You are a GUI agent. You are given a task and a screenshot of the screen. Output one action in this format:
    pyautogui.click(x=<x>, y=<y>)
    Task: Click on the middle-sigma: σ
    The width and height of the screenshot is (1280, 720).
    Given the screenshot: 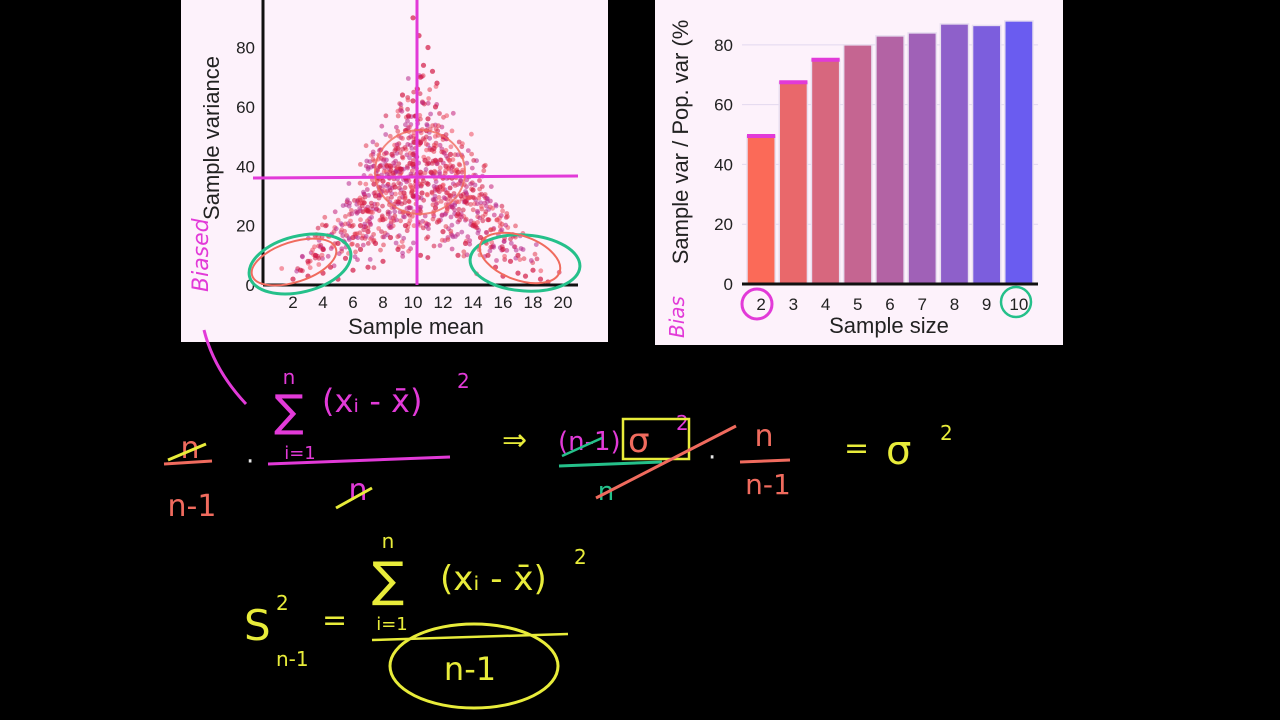 What is the action you would take?
    pyautogui.click(x=639, y=441)
    